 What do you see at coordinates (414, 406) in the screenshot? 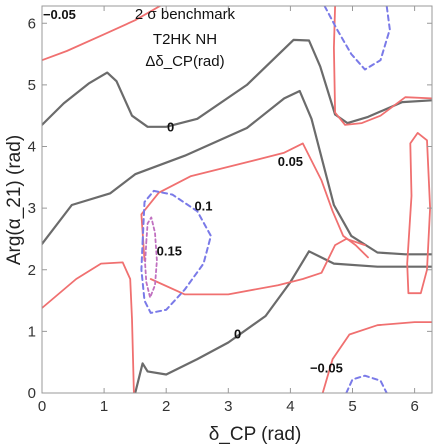
I see `x-tick-label-6: 6` at bounding box center [414, 406].